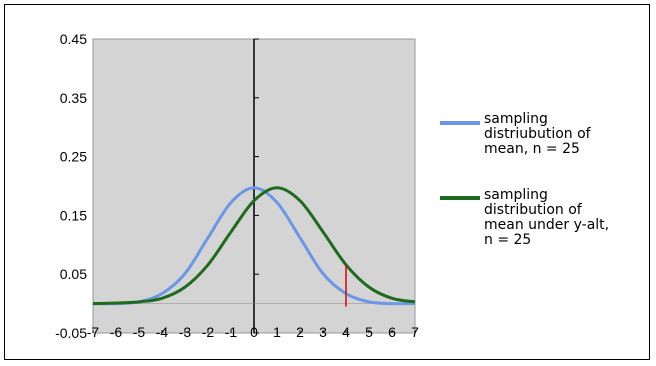 The width and height of the screenshot is (656, 366). Describe the element at coordinates (73, 39) in the screenshot. I see `y-tick-label: 0.45` at that location.